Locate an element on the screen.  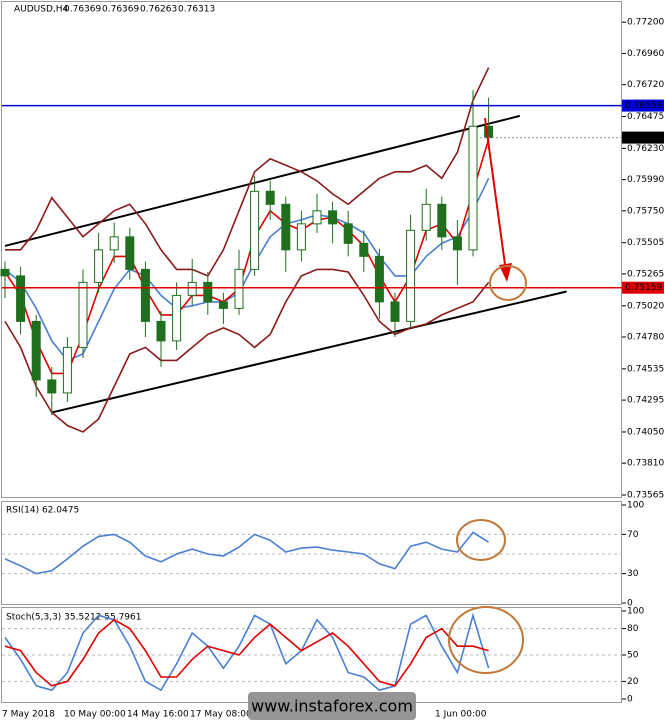
y-tick-label: 0.76475 is located at coordinates (645, 117).